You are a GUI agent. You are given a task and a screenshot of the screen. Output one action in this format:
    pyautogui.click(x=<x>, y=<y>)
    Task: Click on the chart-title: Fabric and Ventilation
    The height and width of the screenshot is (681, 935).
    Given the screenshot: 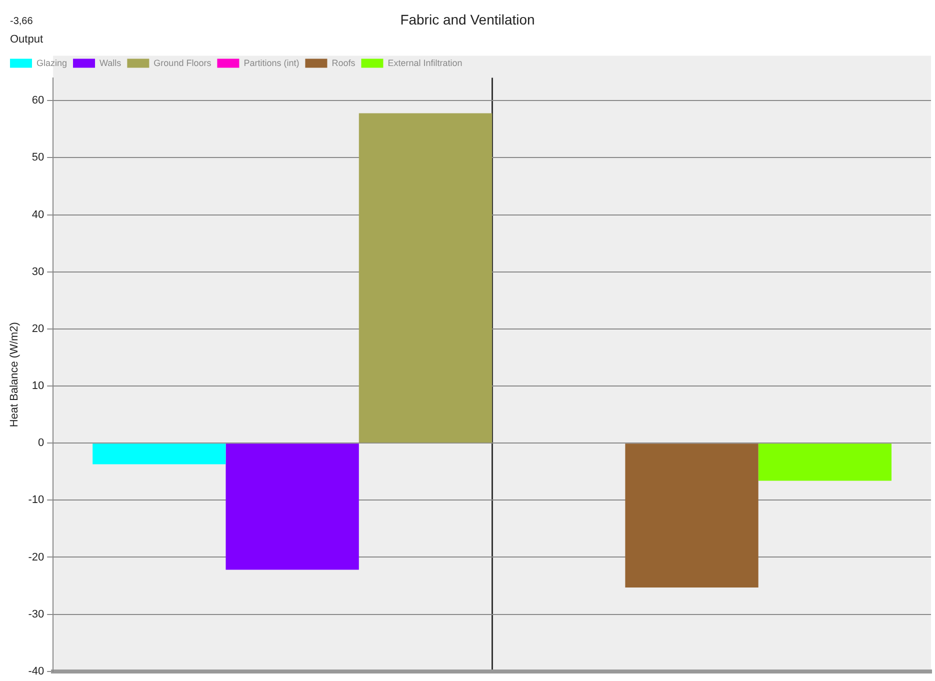 What is the action you would take?
    pyautogui.click(x=467, y=19)
    